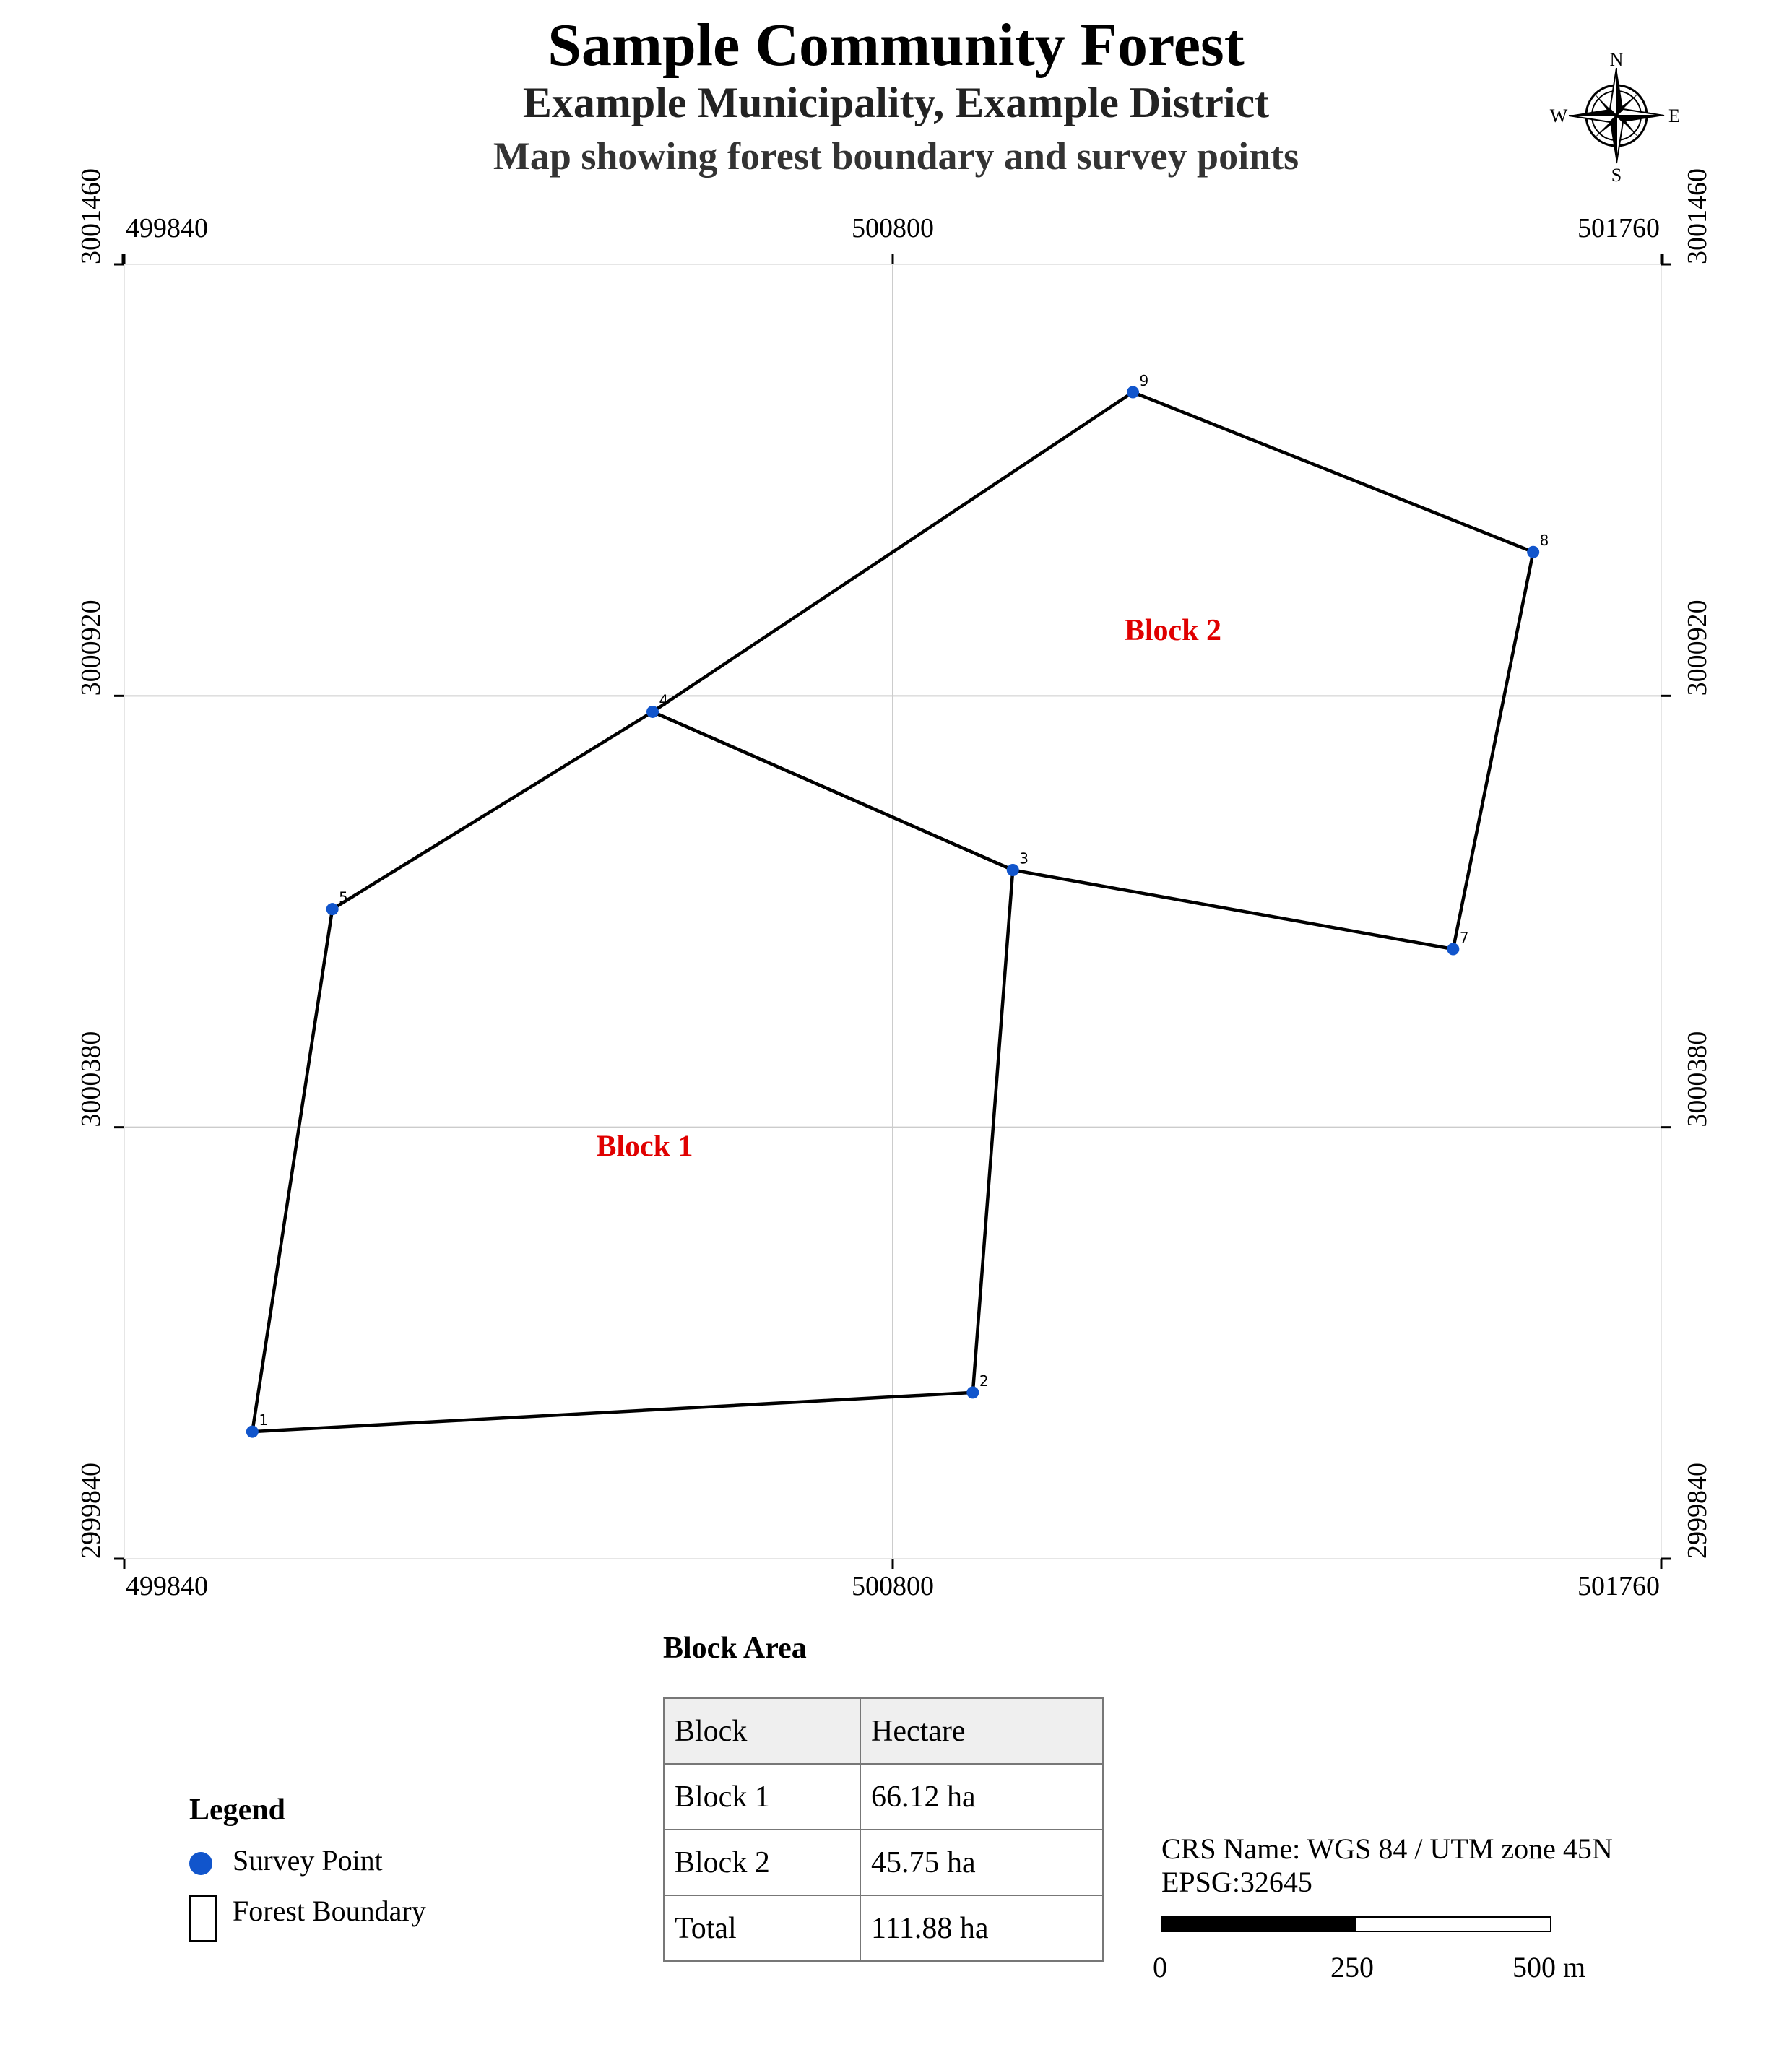 Image resolution: width=1792 pixels, height=2047 pixels. I want to click on map-title: Sample Community Forest, so click(896, 45).